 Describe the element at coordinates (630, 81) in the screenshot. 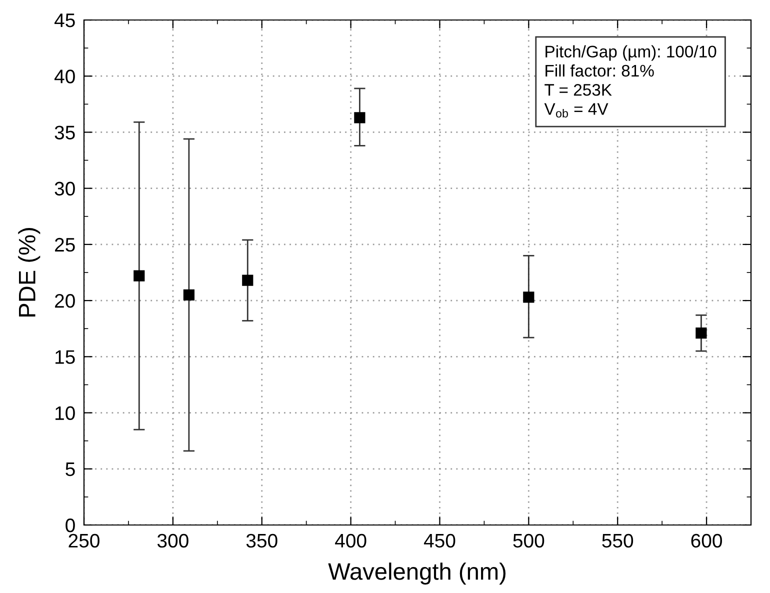

I see `annotation: Pitch/Gap (µm): 100/10 Fill factor: 81% T = 253K V$_{ob}$ = 4V` at that location.